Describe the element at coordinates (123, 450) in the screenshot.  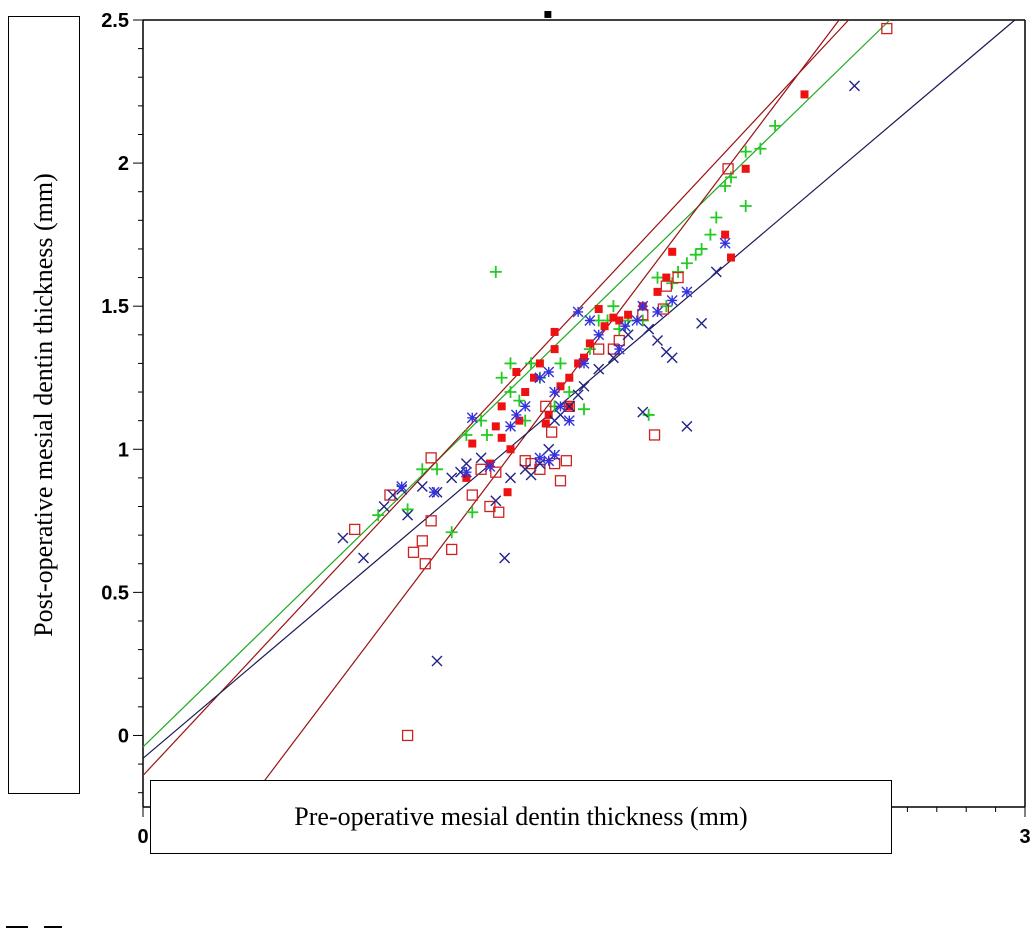
I see `y-tick-label: 1` at that location.